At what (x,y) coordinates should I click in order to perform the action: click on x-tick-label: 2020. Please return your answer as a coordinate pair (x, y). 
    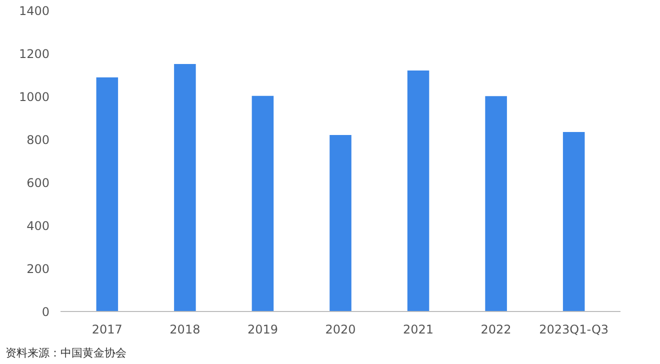
    Looking at the image, I should click on (340, 329).